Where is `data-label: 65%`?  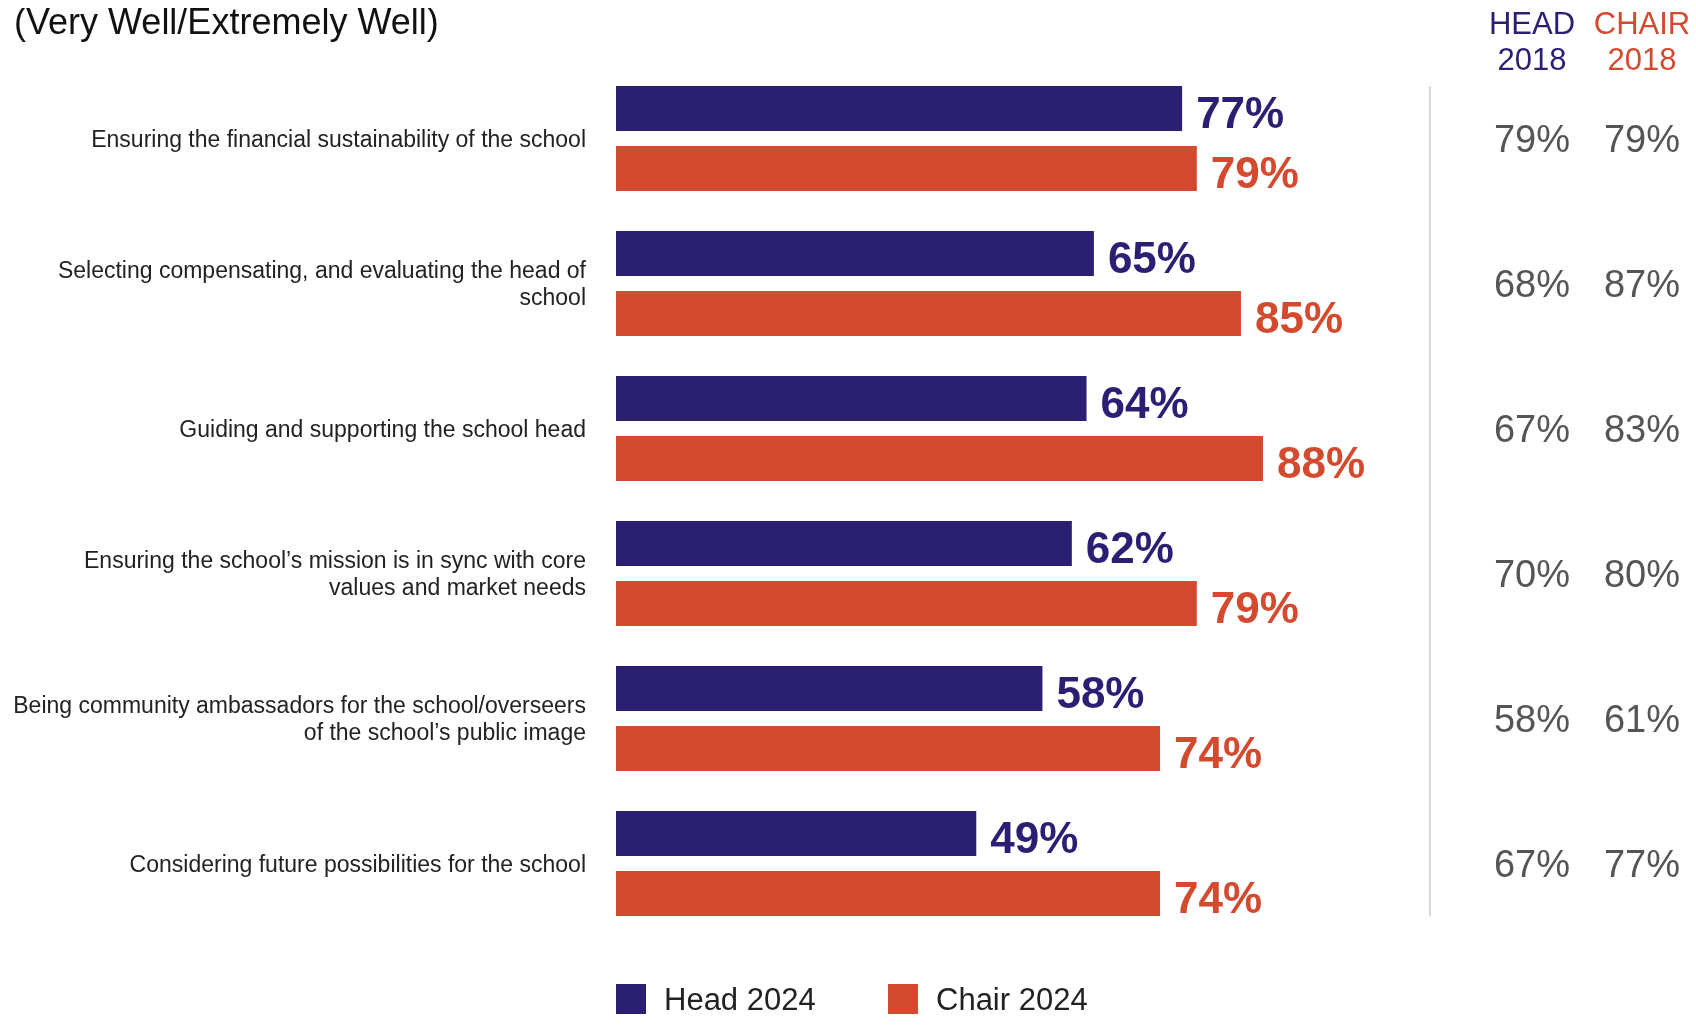
data-label: 65% is located at coordinates (1151, 257).